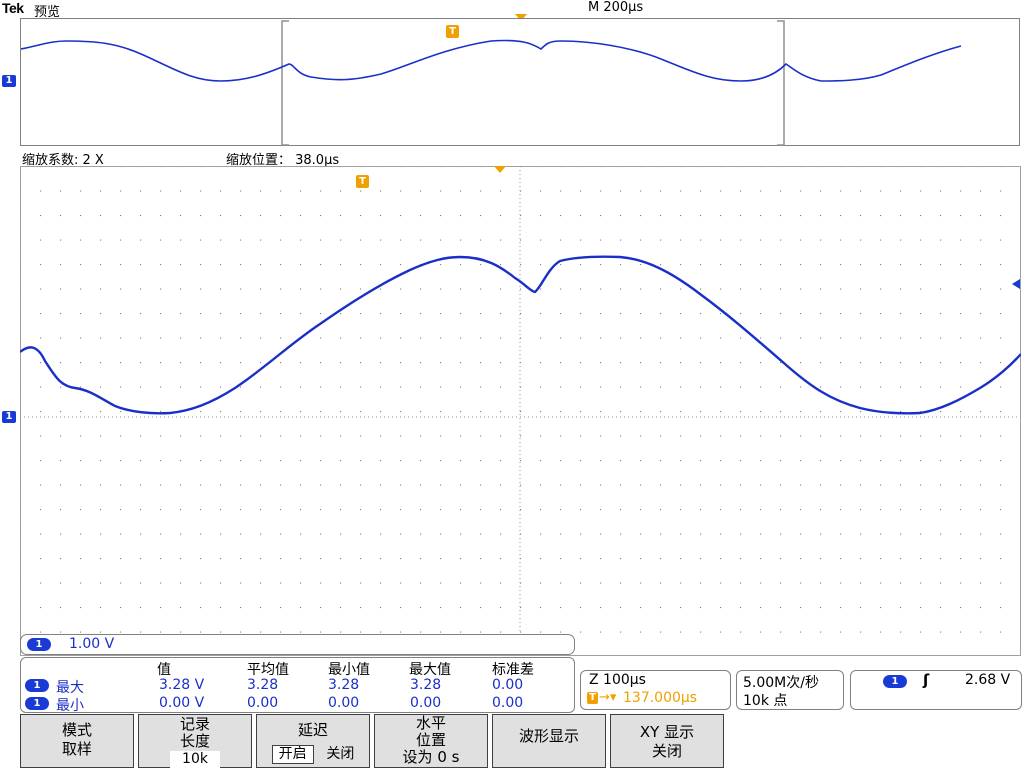 The image size is (1024, 768). Describe the element at coordinates (781, 83) in the screenshot. I see `zoom-box-bracket-right` at that location.